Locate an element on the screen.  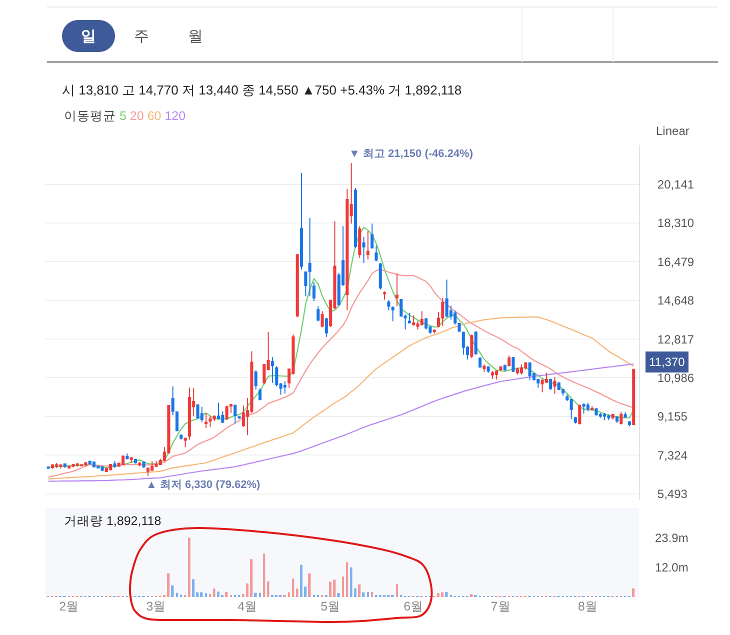
y-tick-label: 14,648 is located at coordinates (675, 301).